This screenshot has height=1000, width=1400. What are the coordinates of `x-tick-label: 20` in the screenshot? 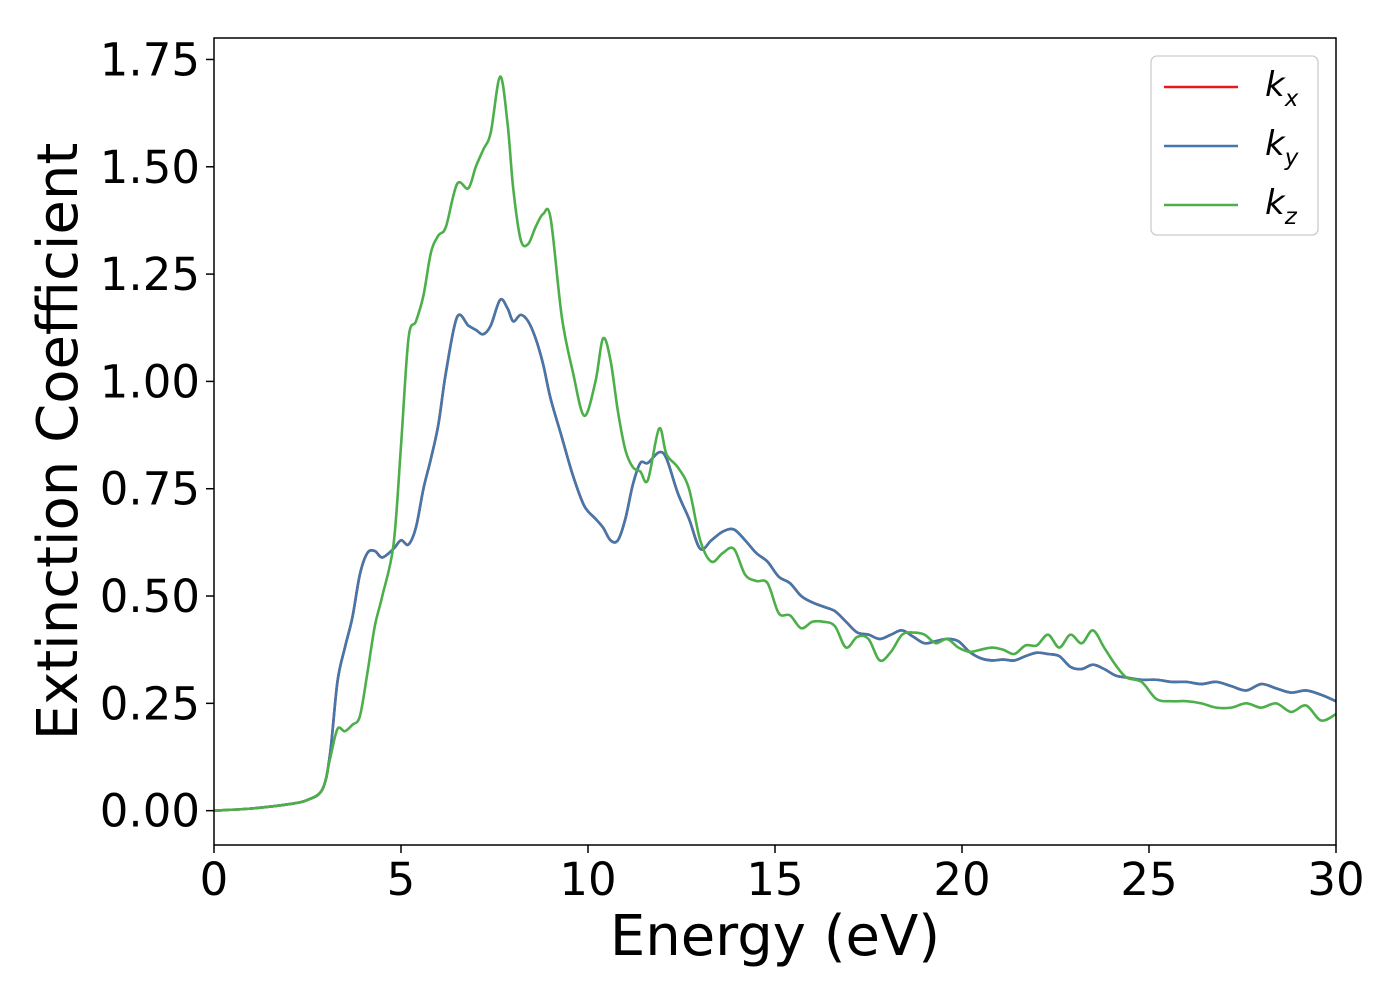 It's located at (961, 879).